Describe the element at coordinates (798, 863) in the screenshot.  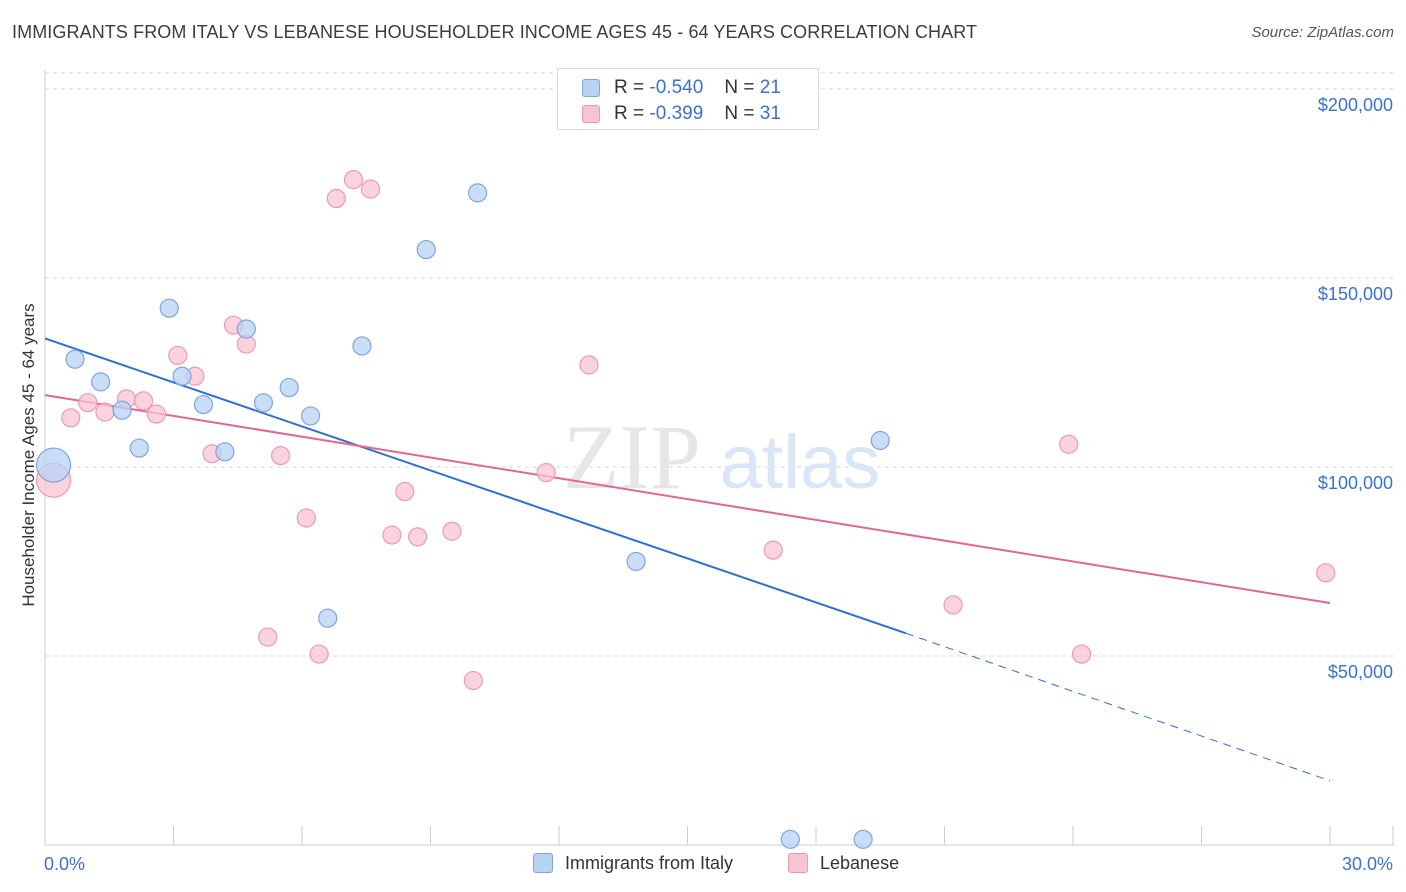
I see `bottom-lebanese-swatch` at that location.